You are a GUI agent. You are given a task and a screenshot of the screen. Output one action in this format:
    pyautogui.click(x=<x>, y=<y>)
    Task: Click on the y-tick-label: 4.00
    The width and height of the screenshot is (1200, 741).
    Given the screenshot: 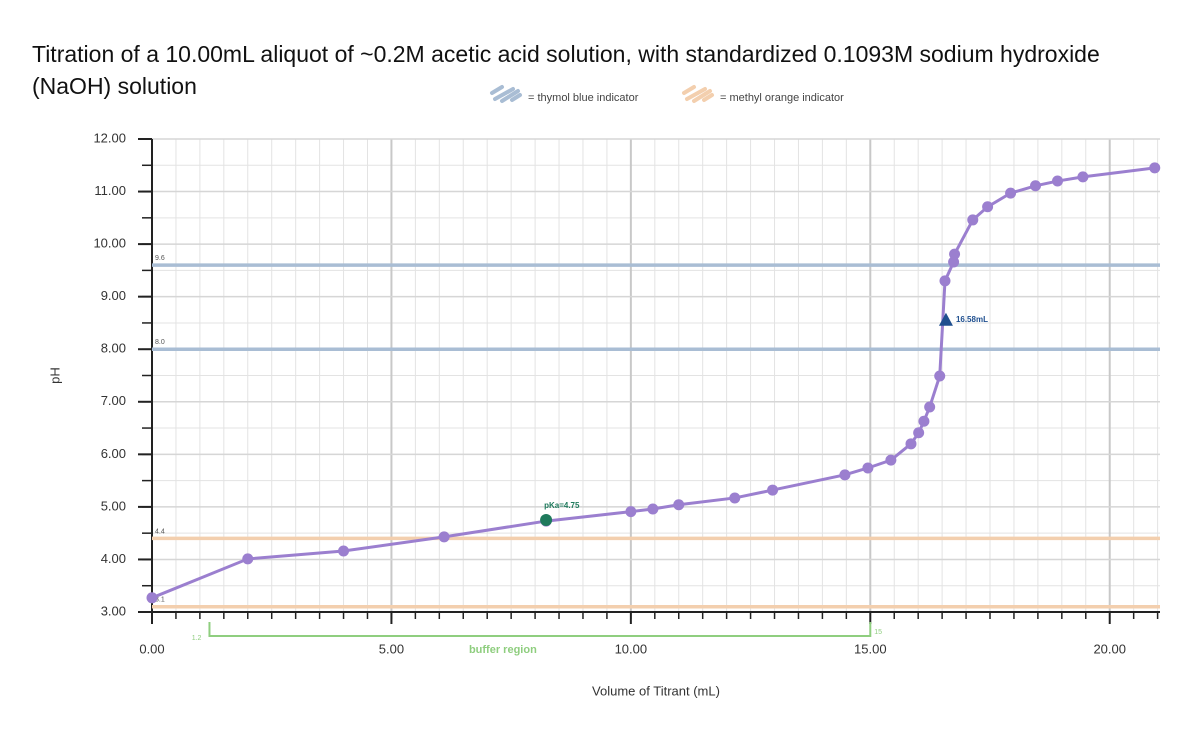 What is the action you would take?
    pyautogui.click(x=113, y=558)
    